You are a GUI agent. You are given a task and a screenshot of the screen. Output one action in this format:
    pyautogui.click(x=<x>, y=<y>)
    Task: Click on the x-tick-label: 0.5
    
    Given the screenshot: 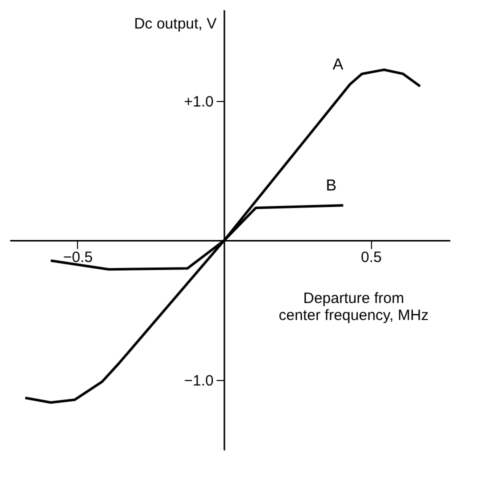 What is the action you would take?
    pyautogui.click(x=371, y=257)
    